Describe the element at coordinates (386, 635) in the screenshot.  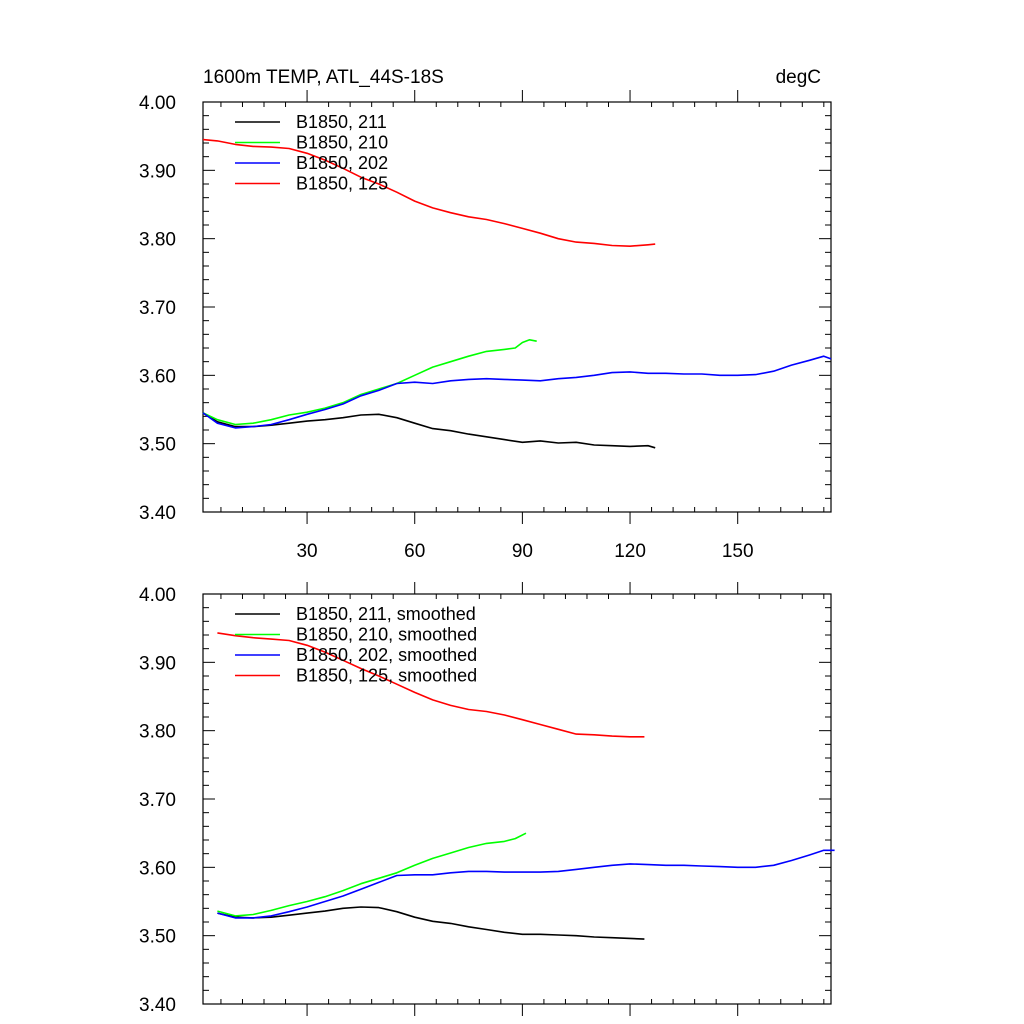
I see `legend-label: B1850, 210, smoothed` at that location.